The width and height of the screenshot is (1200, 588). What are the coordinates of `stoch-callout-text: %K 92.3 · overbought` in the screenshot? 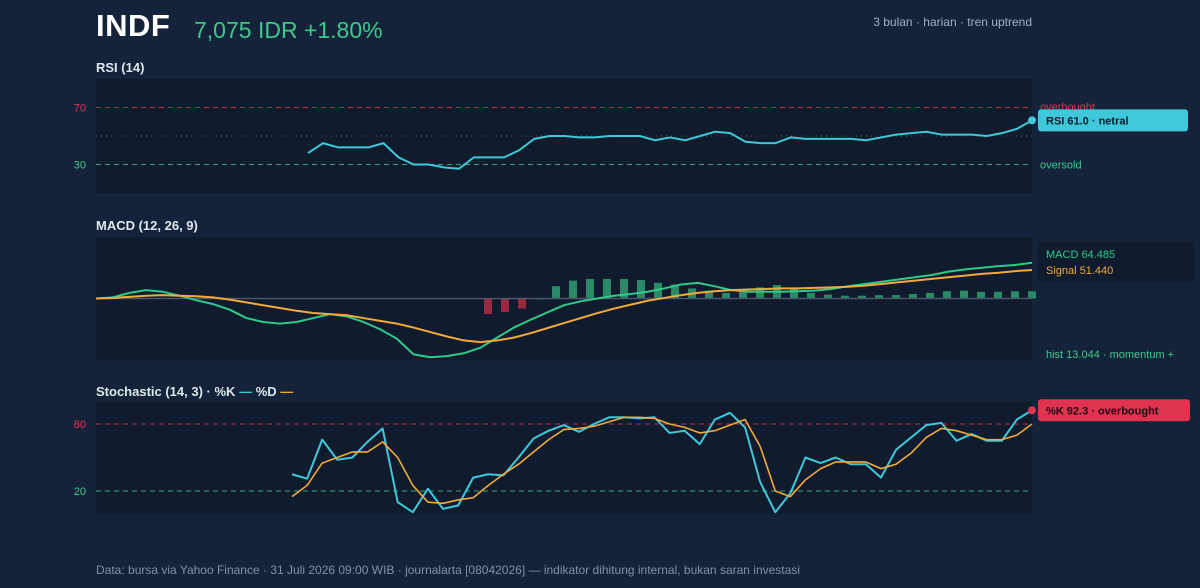 It's located at (1102, 411).